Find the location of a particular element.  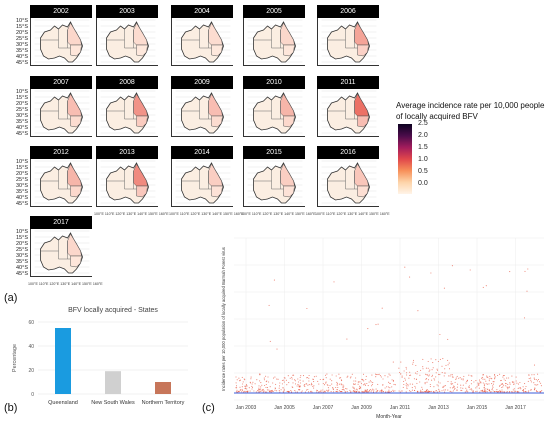

australia-map is located at coordinates (203, 182).